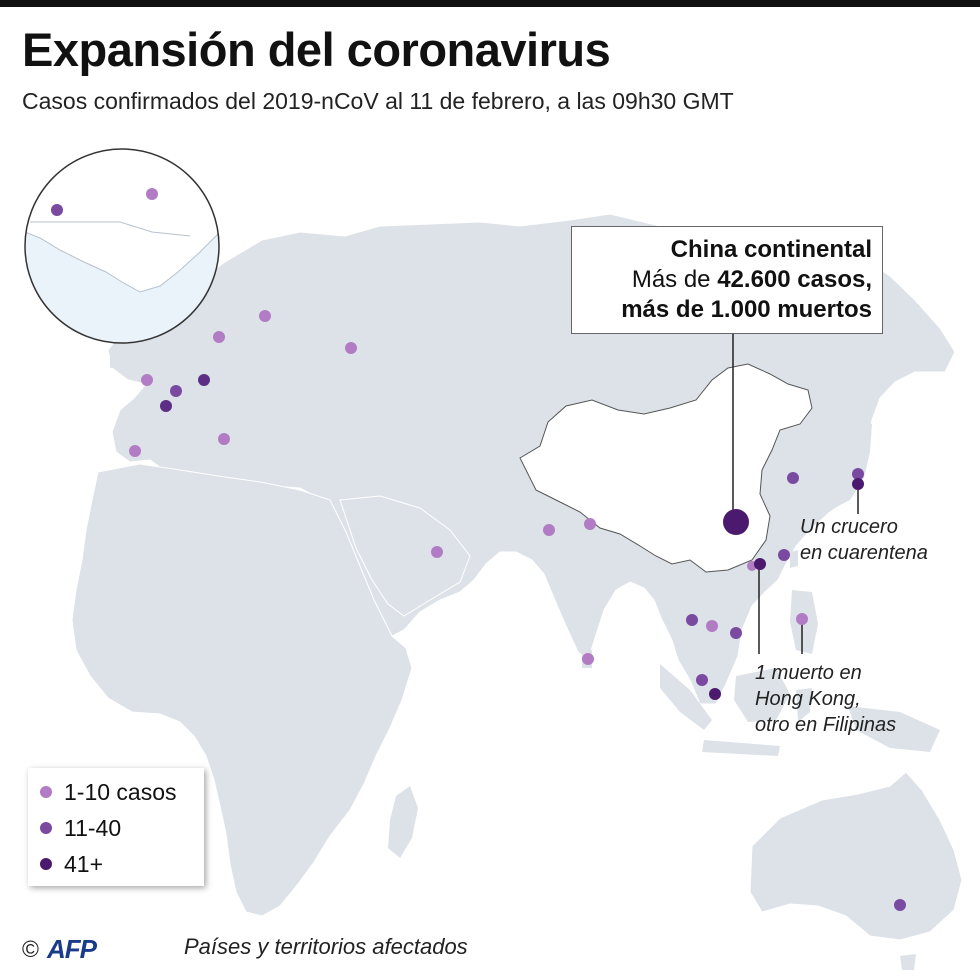  Describe the element at coordinates (93, 827) in the screenshot. I see `legend-label: 11-40` at that location.